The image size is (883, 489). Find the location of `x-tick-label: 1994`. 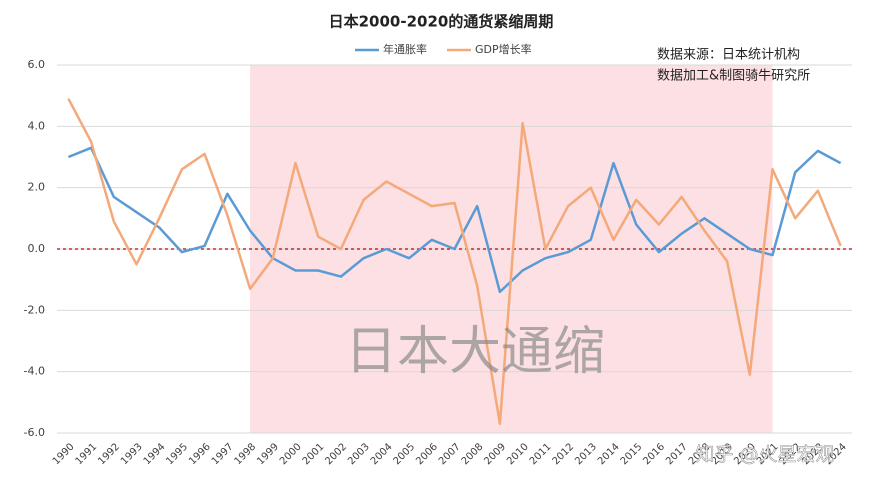

x-tick-label: 1994 is located at coordinates (155, 454).